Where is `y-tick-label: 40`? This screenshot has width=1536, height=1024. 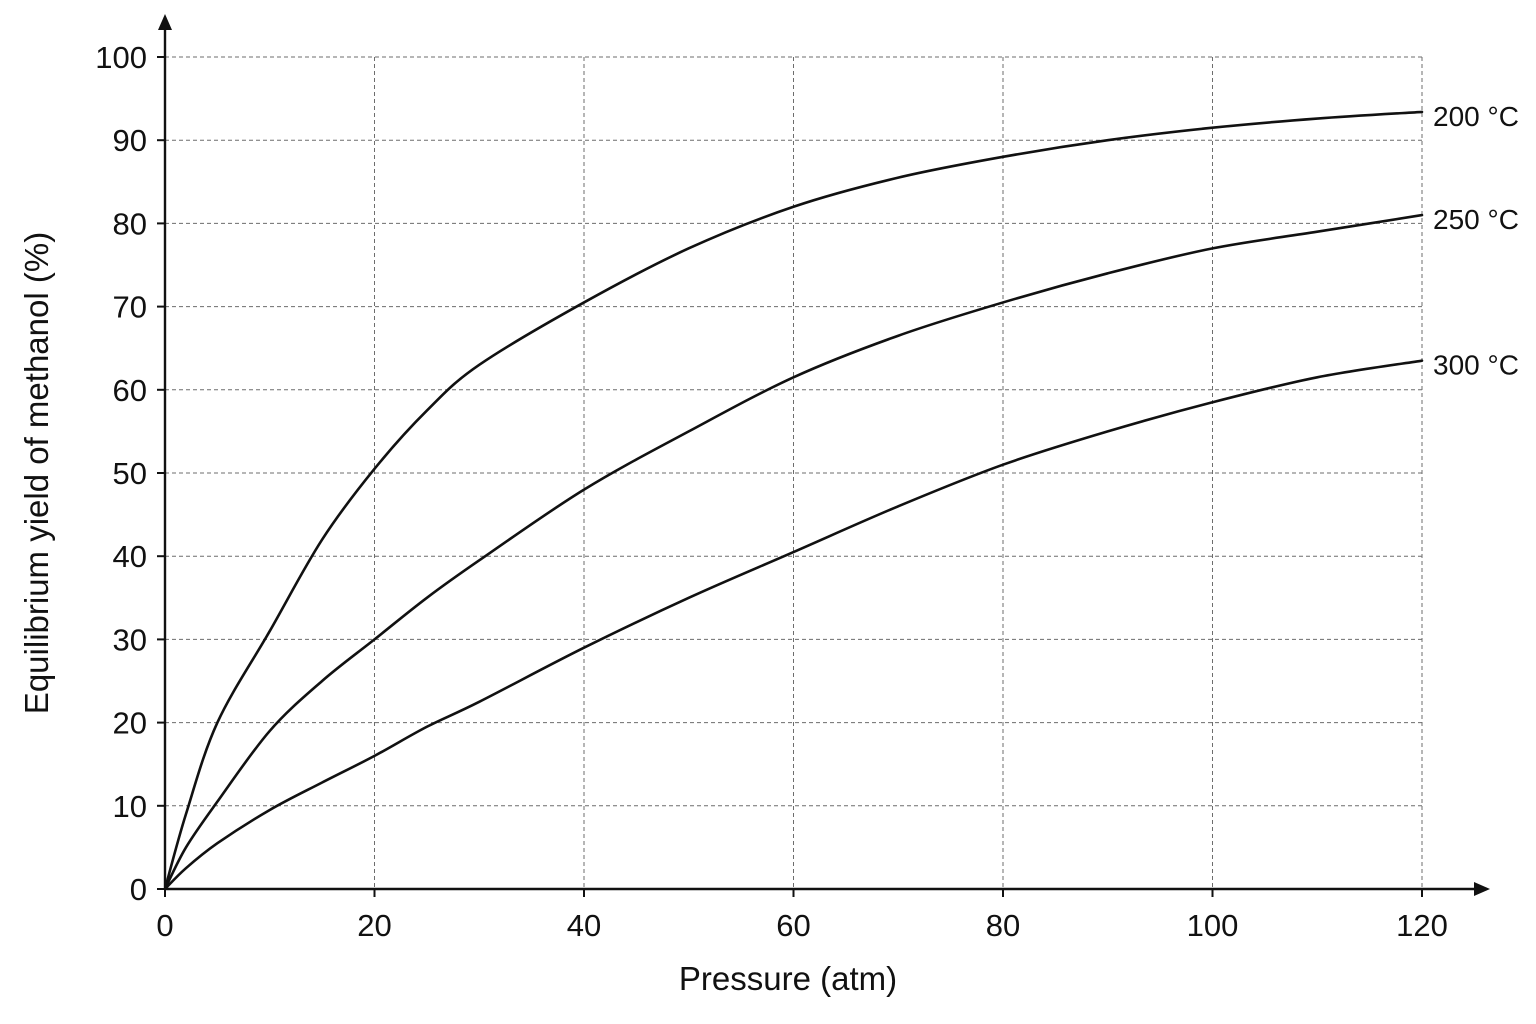
y-tick-label: 40 is located at coordinates (130, 556).